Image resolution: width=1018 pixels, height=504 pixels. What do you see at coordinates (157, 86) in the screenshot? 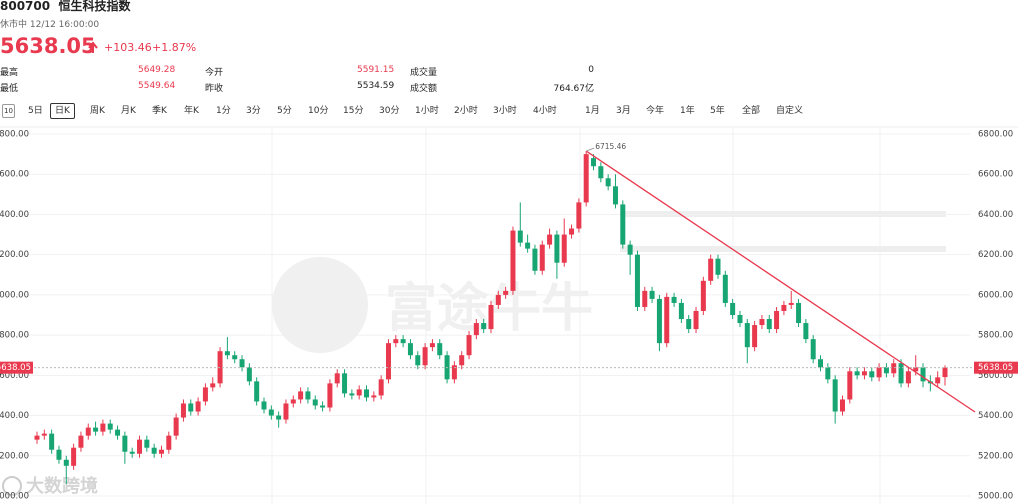
I see `stat-value: 5549.64` at bounding box center [157, 86].